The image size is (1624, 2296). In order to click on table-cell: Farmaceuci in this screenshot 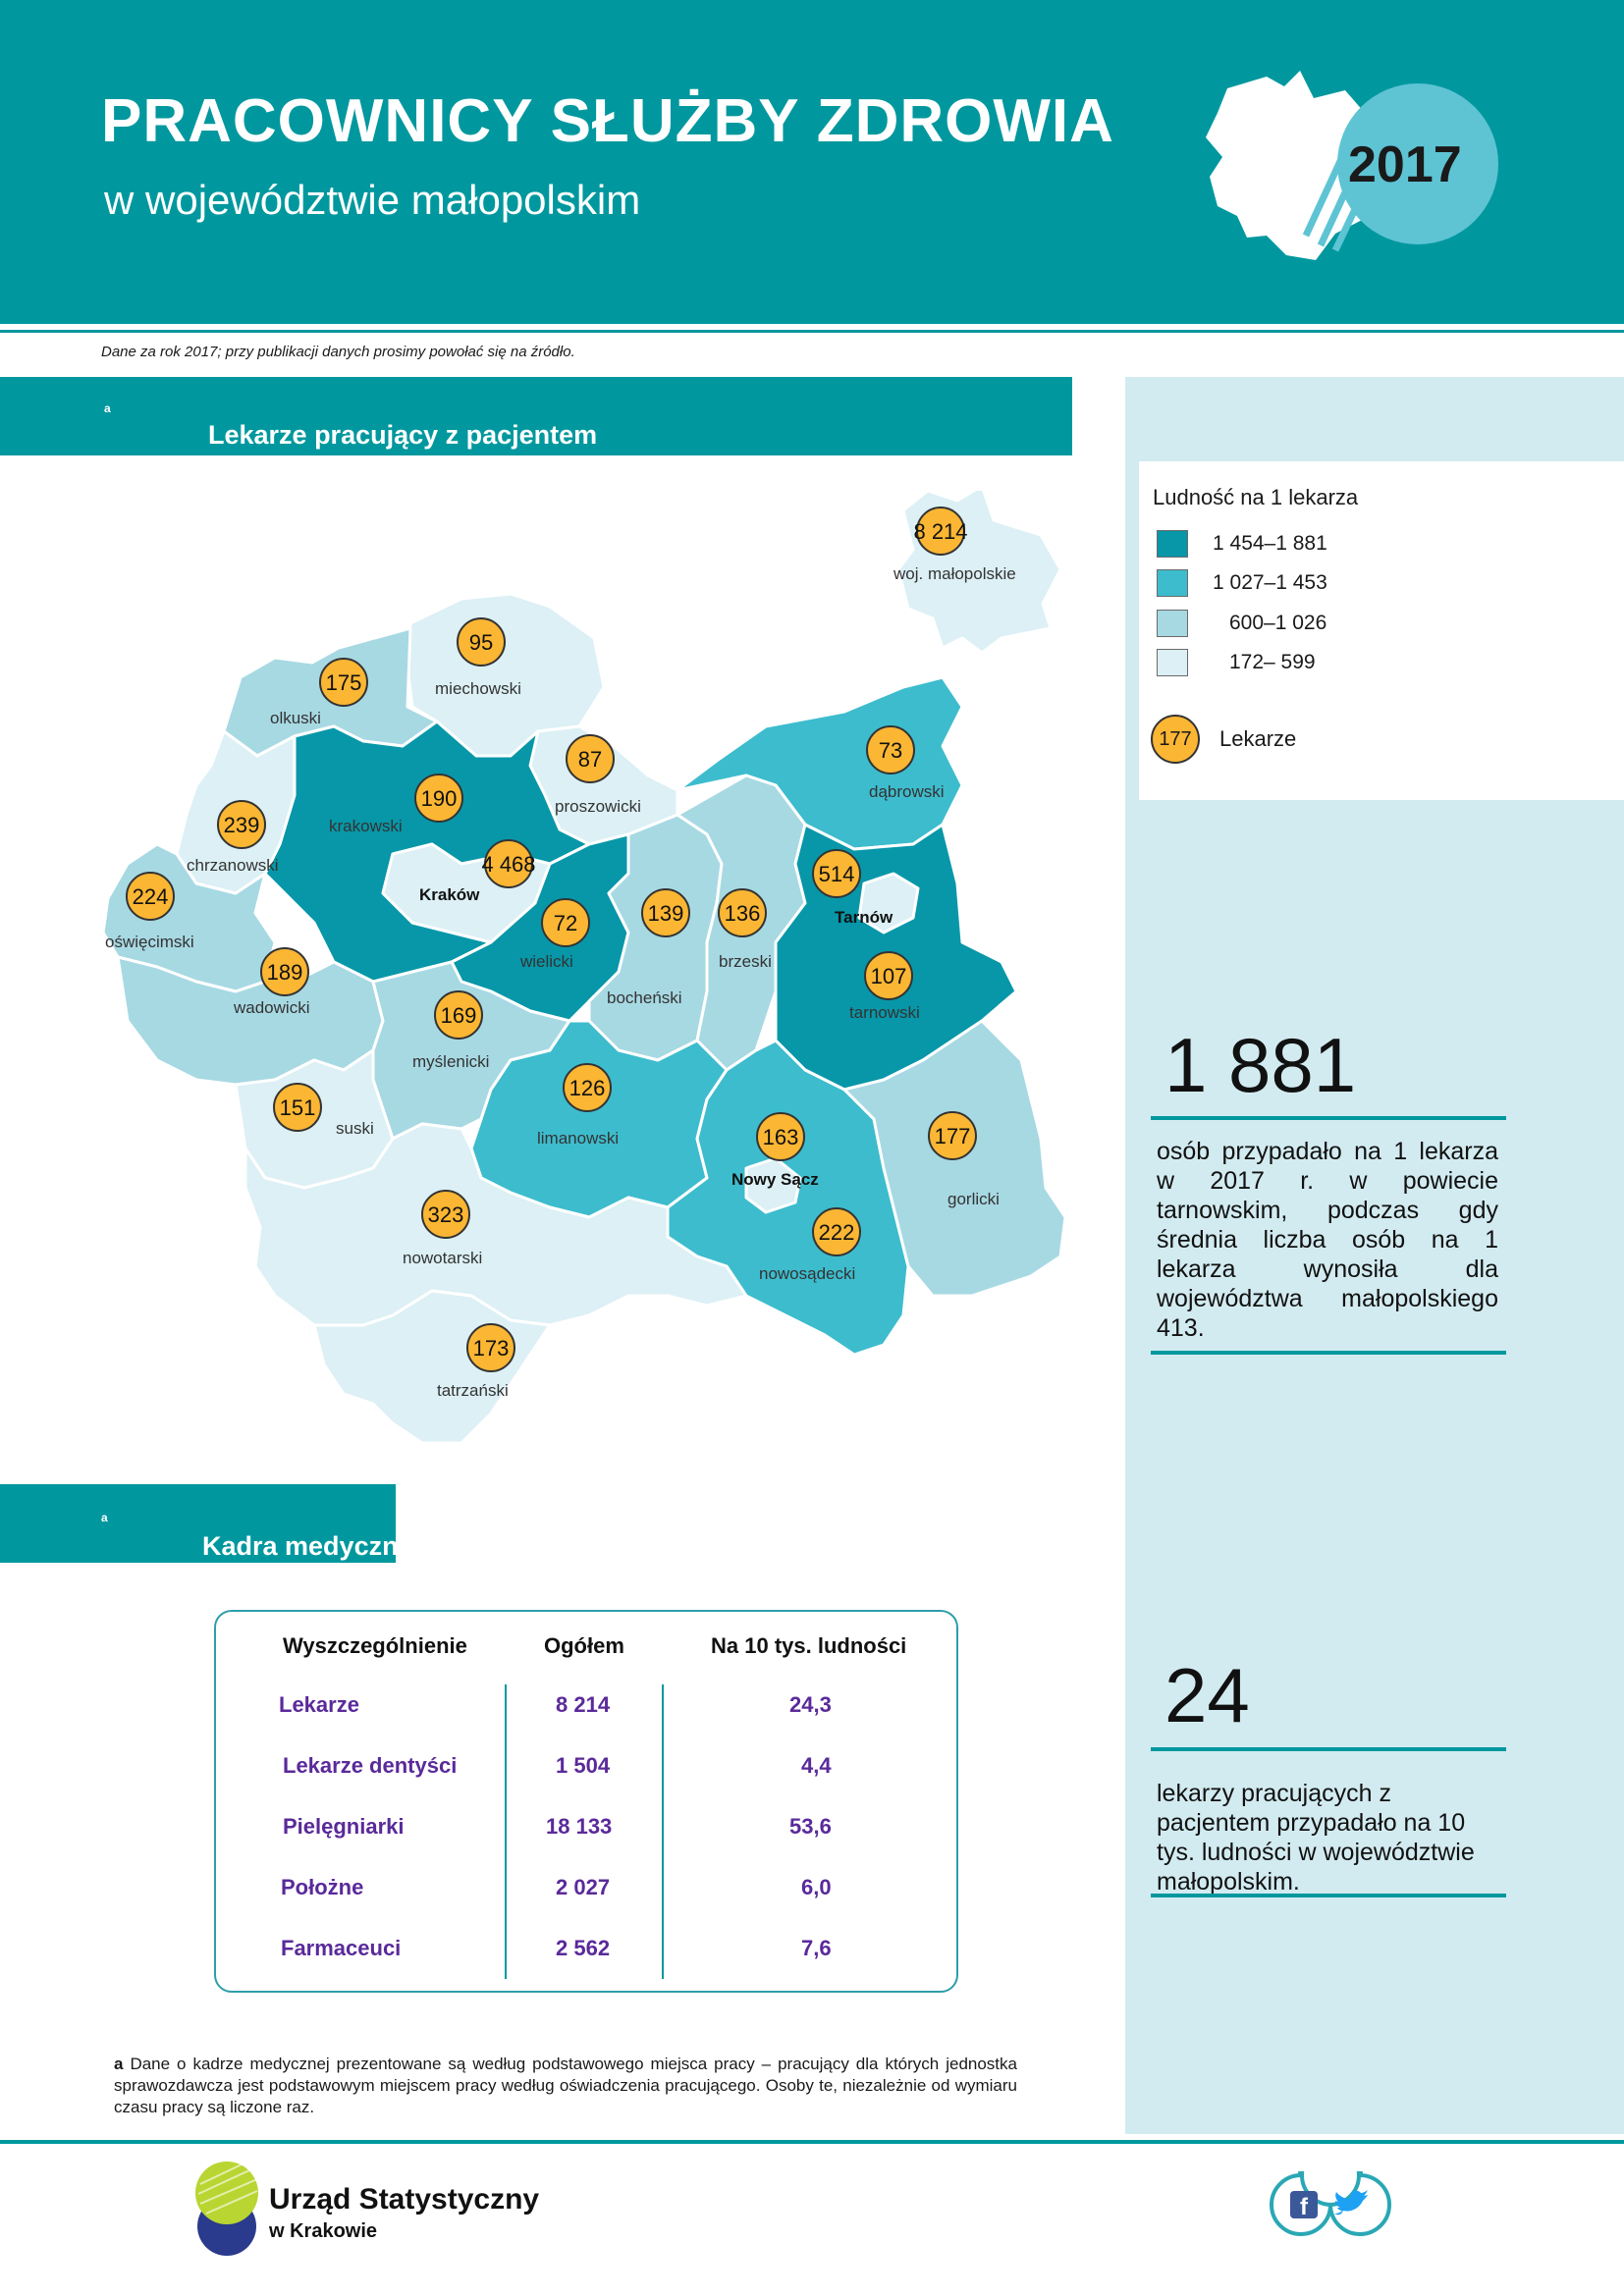, I will do `click(341, 1948)`.